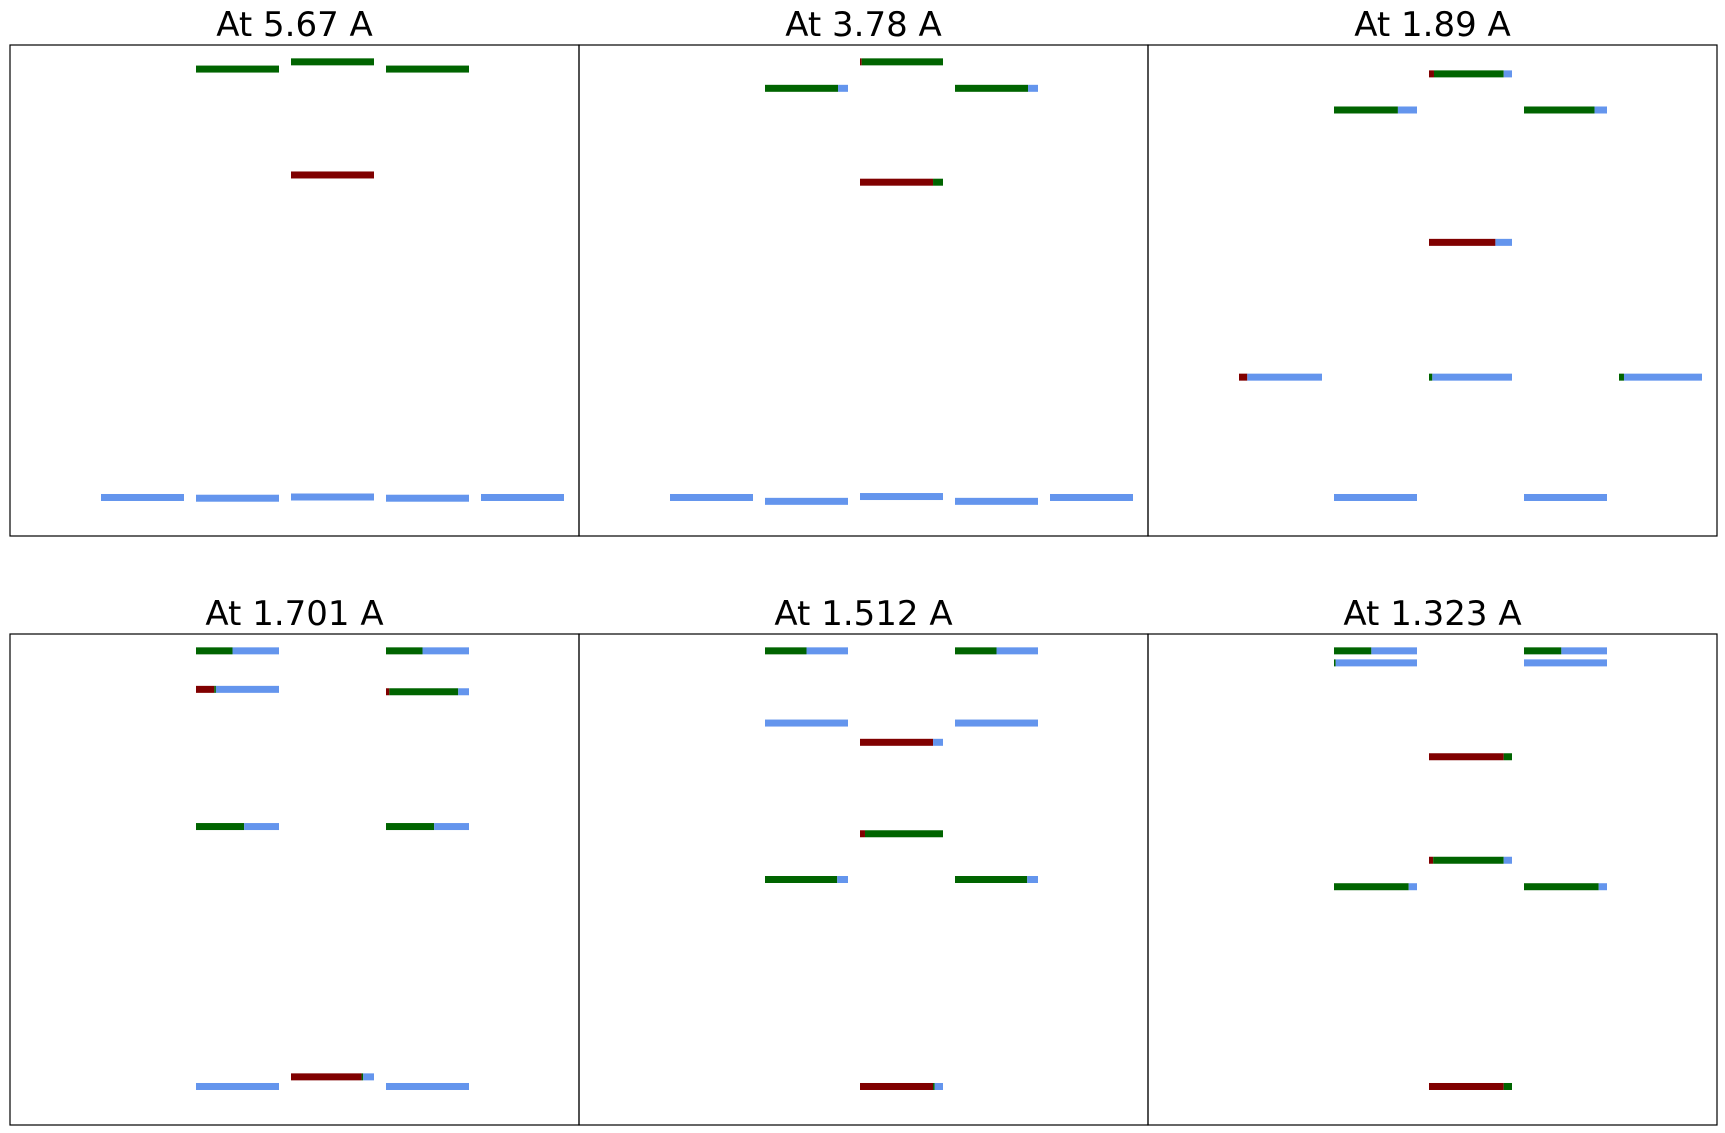 This screenshot has width=1725, height=1133. What do you see at coordinates (863, 25) in the screenshot?
I see `panel-title: At 3.78 A` at bounding box center [863, 25].